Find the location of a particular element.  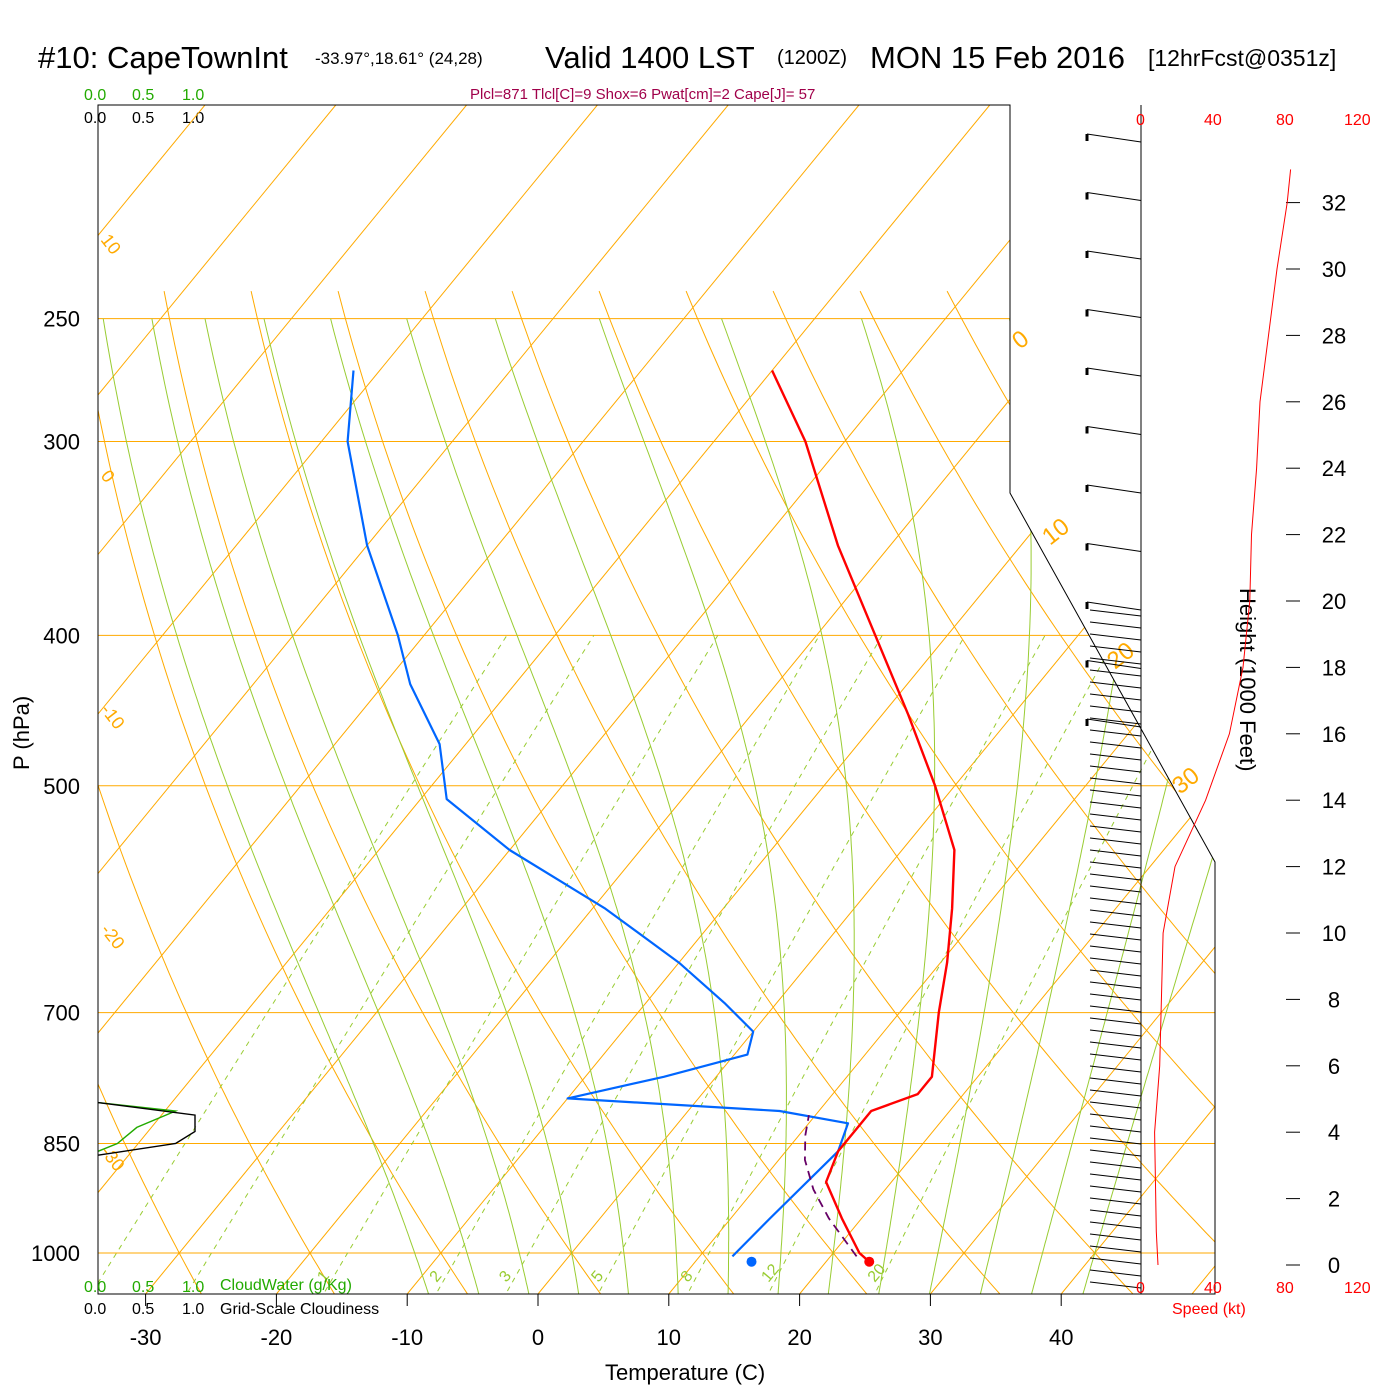

x-tick-label: 40 is located at coordinates (1061, 1337).